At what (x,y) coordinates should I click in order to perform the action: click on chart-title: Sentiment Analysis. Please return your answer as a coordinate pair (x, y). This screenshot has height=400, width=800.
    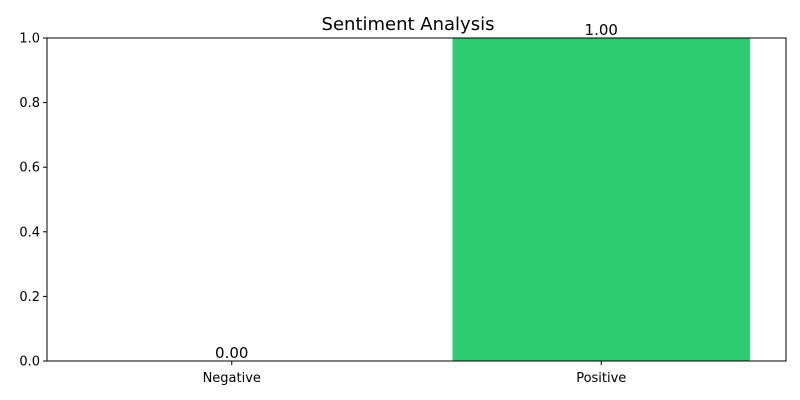
    Looking at the image, I should click on (408, 24).